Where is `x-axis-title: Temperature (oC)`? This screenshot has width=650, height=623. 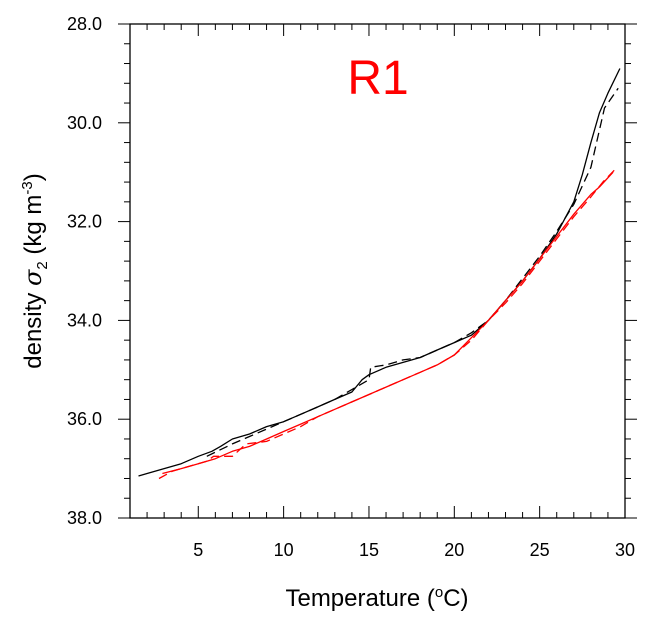 x-axis-title: Temperature (oC) is located at coordinates (376, 598).